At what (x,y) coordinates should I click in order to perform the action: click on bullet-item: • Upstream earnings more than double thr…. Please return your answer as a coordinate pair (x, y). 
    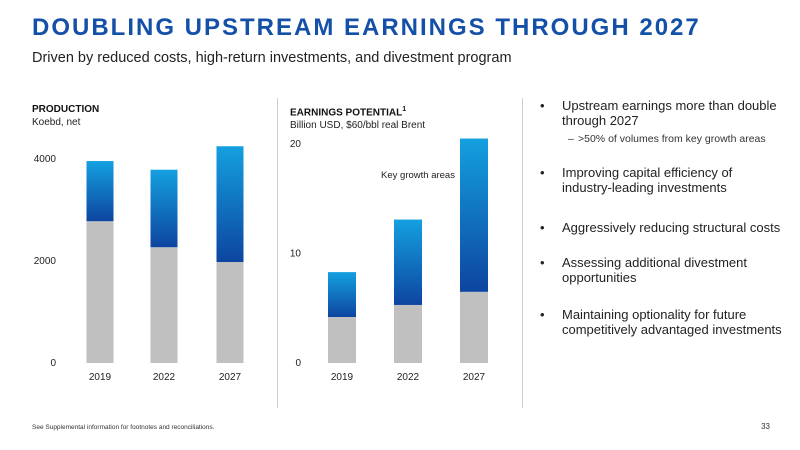
    Looking at the image, I should click on (660, 113).